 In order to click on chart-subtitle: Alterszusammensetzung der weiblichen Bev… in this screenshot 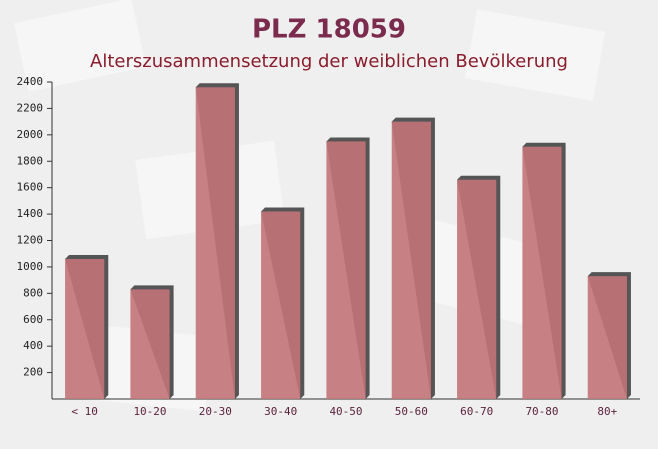, I will do `click(329, 61)`.